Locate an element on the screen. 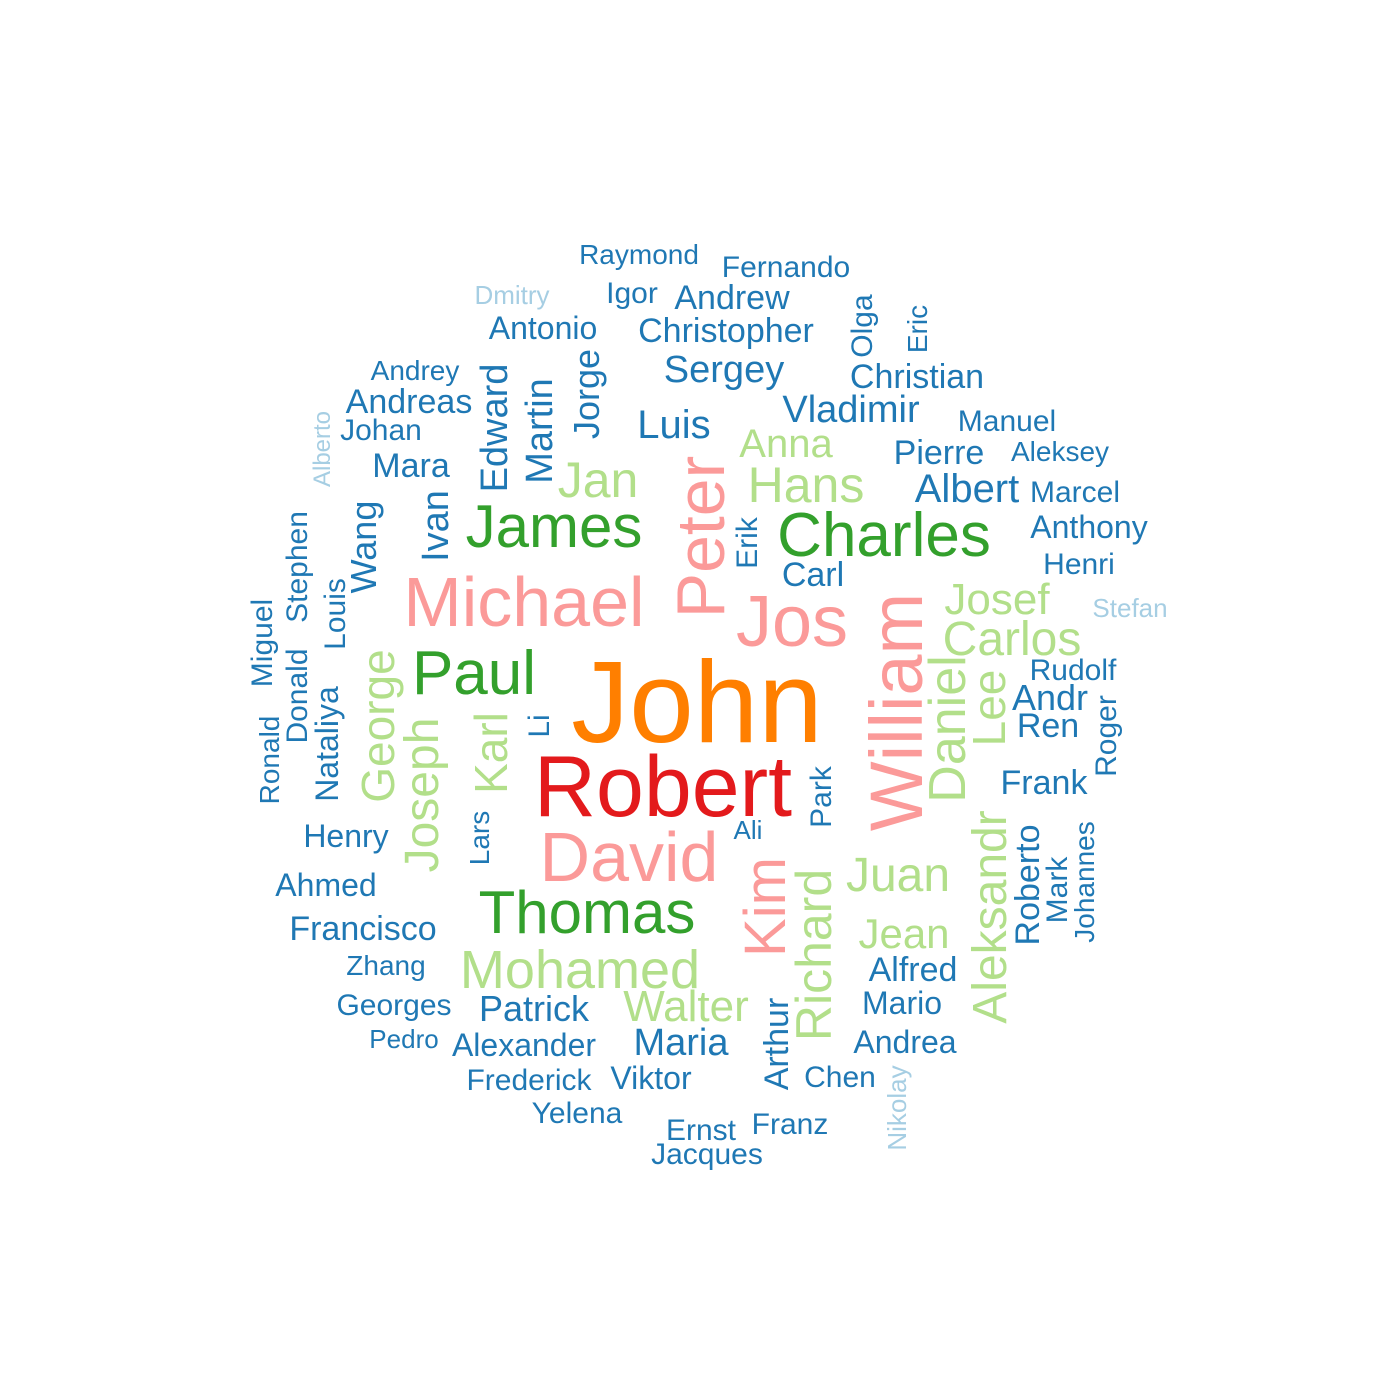 The width and height of the screenshot is (1400, 1400). word-juan: Juan is located at coordinates (898, 875).